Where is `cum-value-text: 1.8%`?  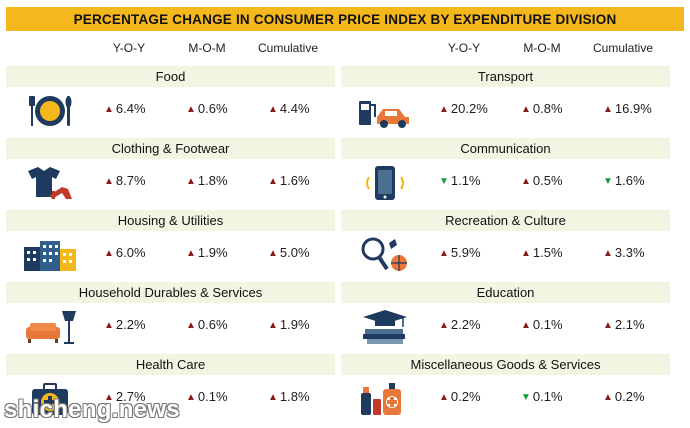
cum-value-text: 1.8% is located at coordinates (294, 396).